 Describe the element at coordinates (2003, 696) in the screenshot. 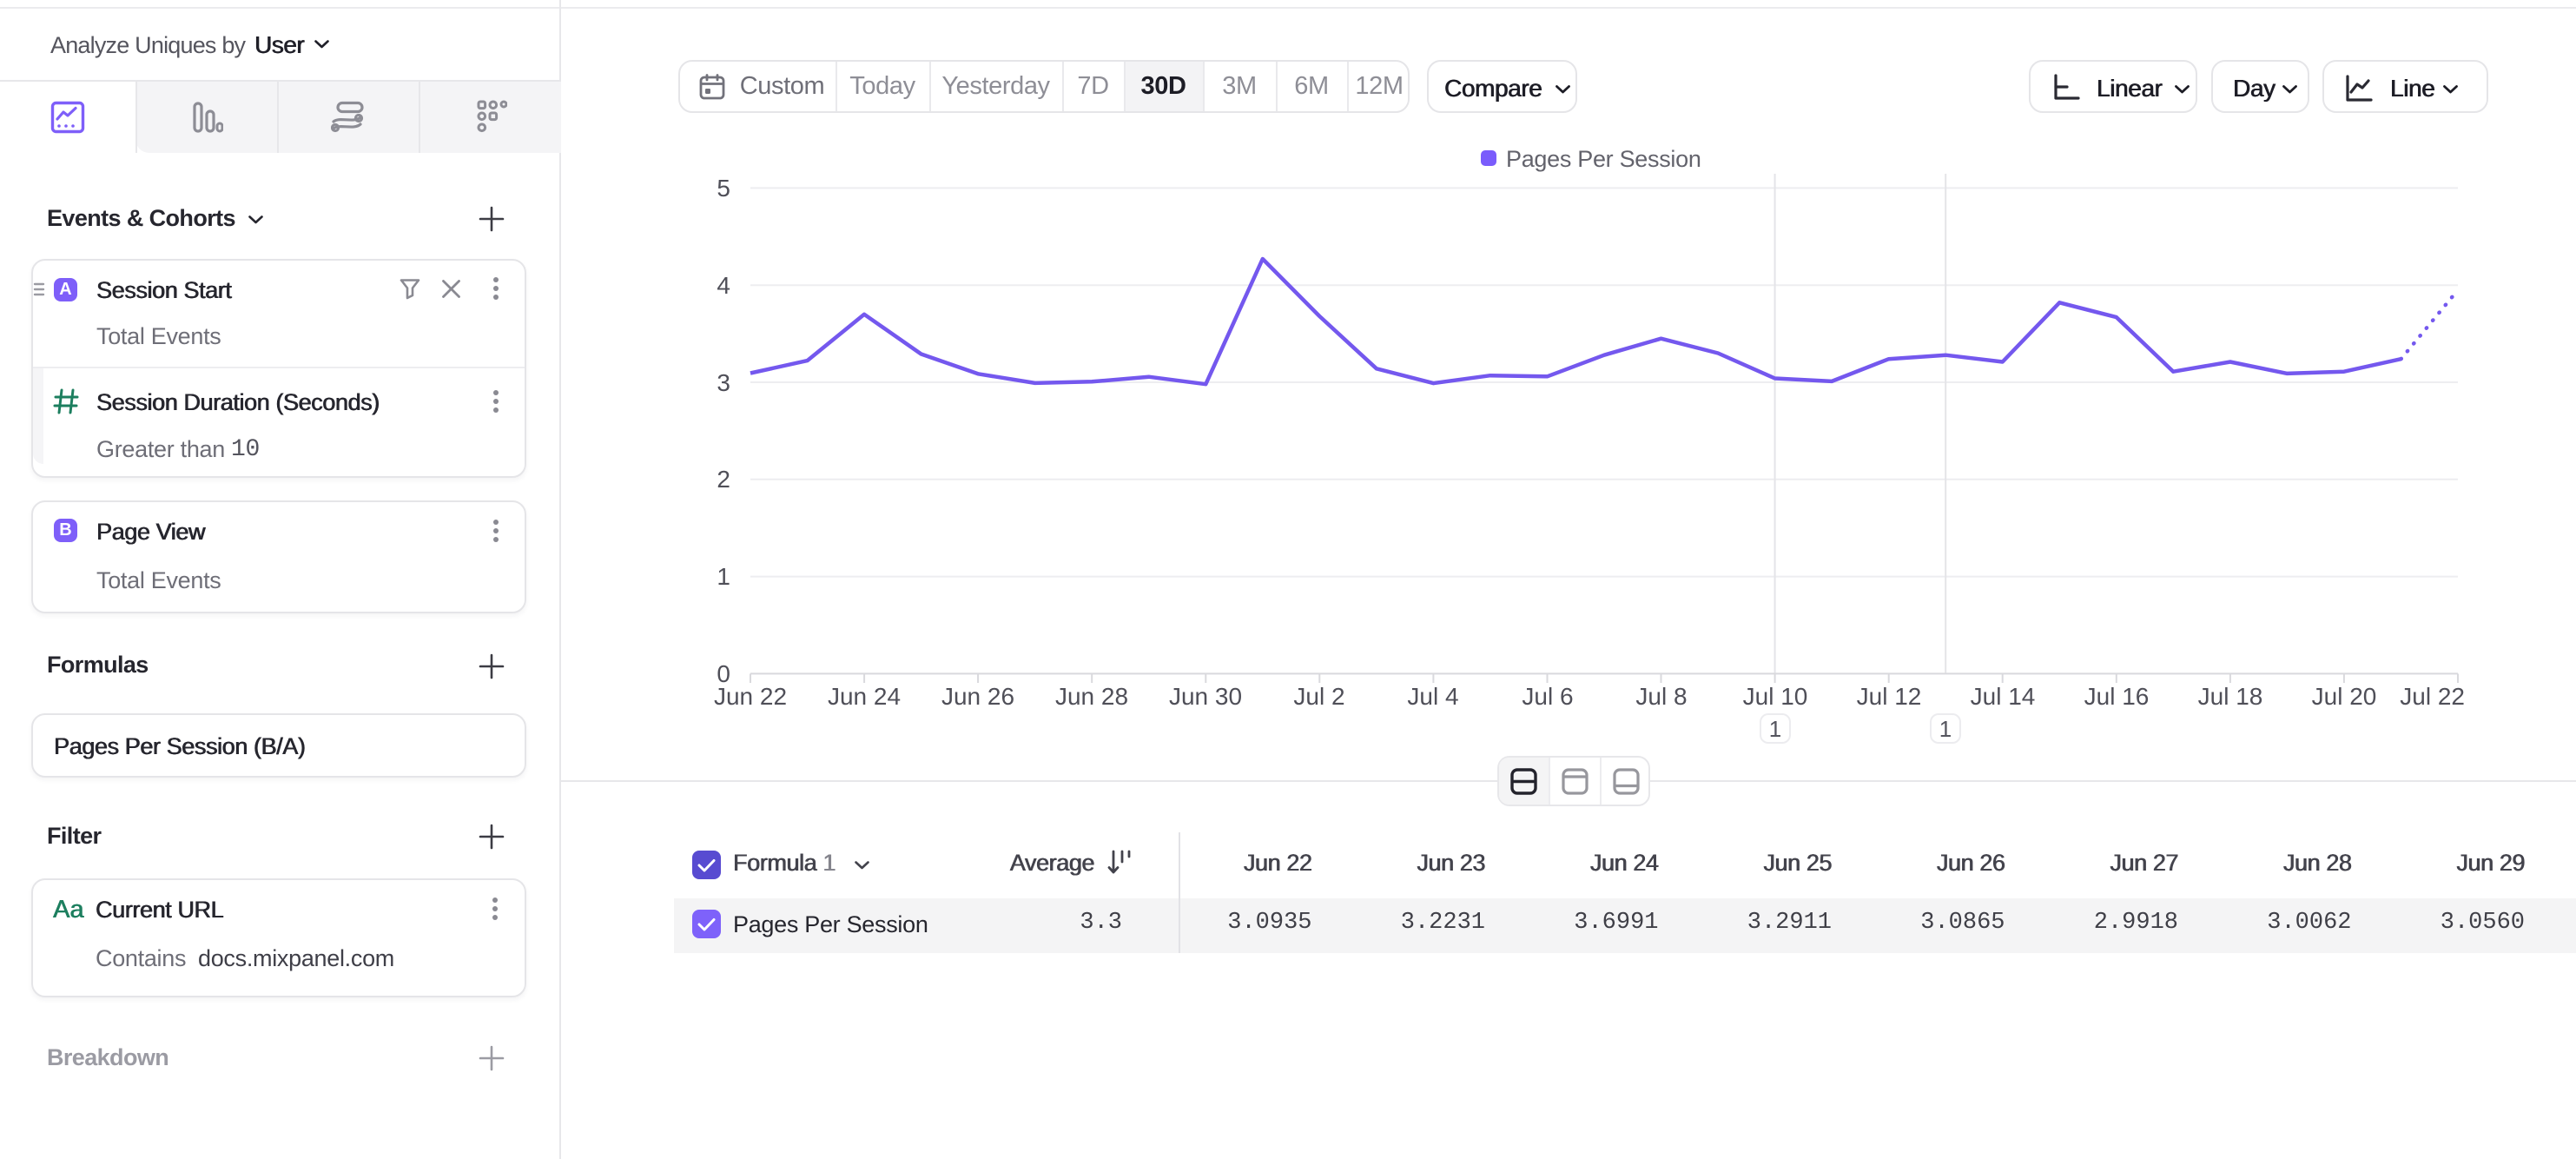

I see `svg-text: Jul 14` at that location.